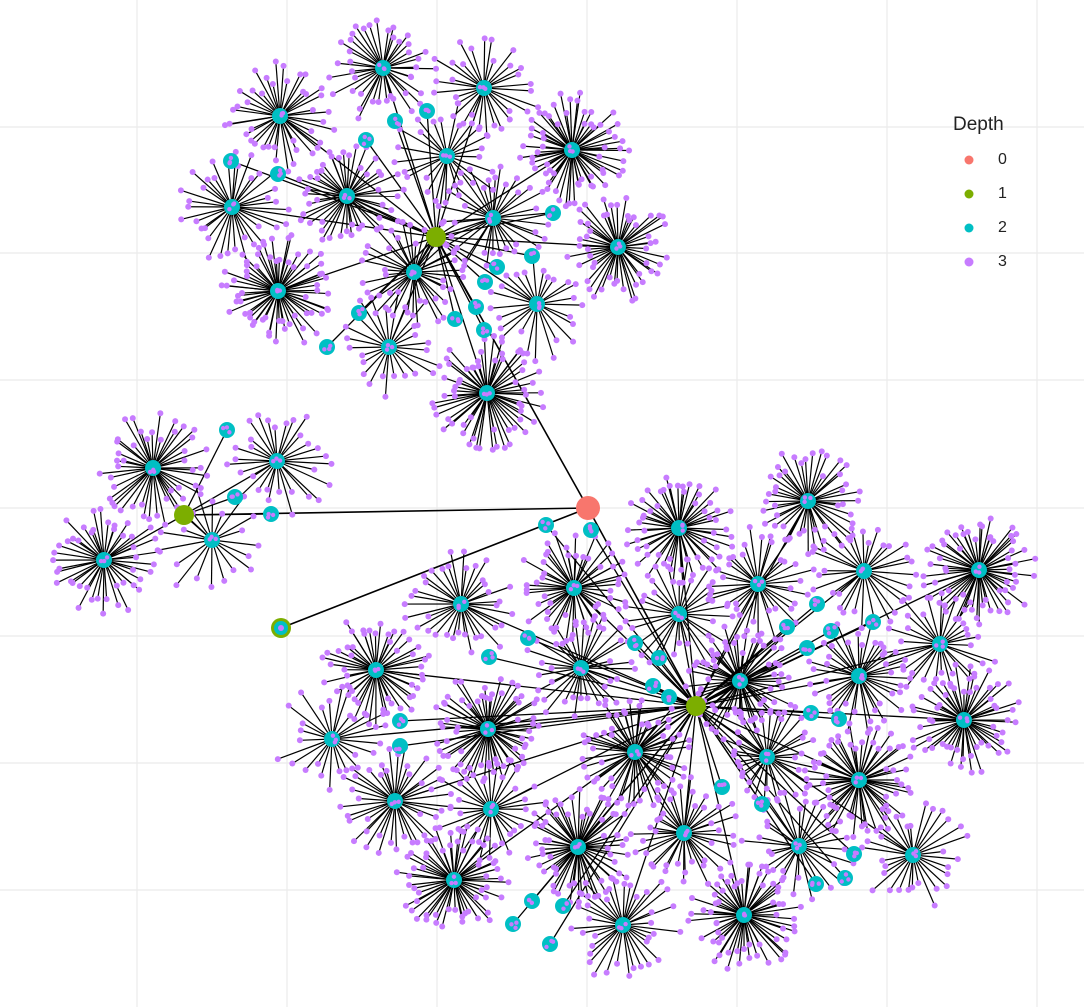  Describe the element at coordinates (864, 571) in the screenshot. I see `depth2-node` at that location.